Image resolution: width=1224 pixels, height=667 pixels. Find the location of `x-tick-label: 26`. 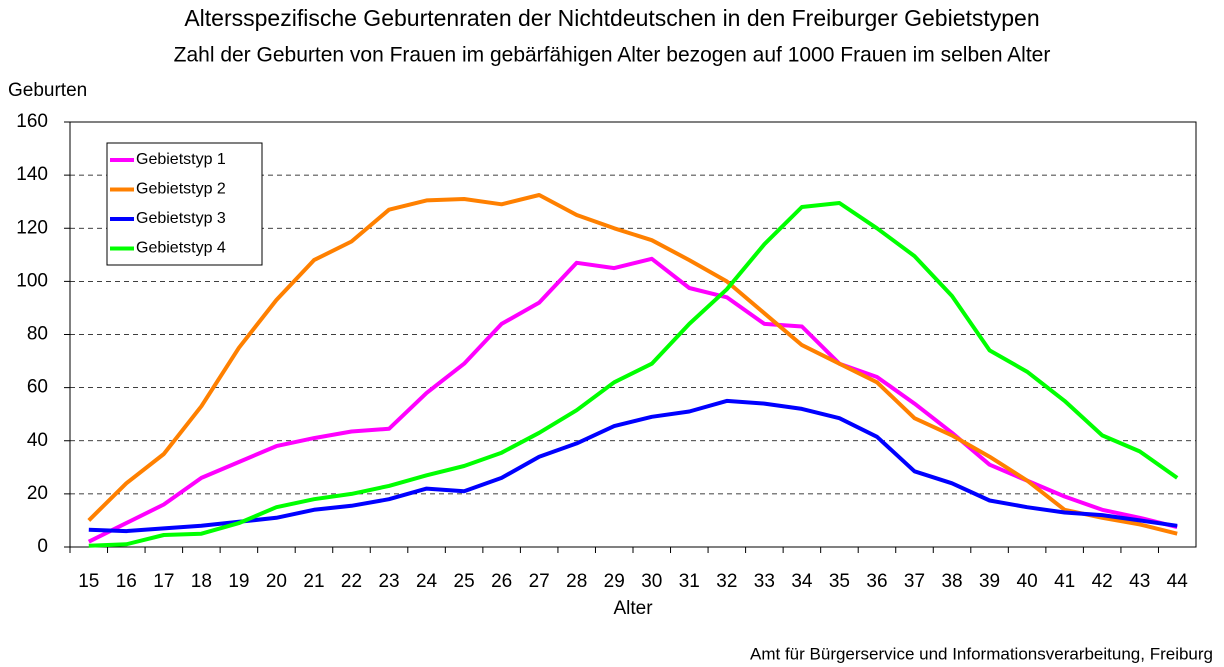

x-tick-label: 26 is located at coordinates (501, 581).